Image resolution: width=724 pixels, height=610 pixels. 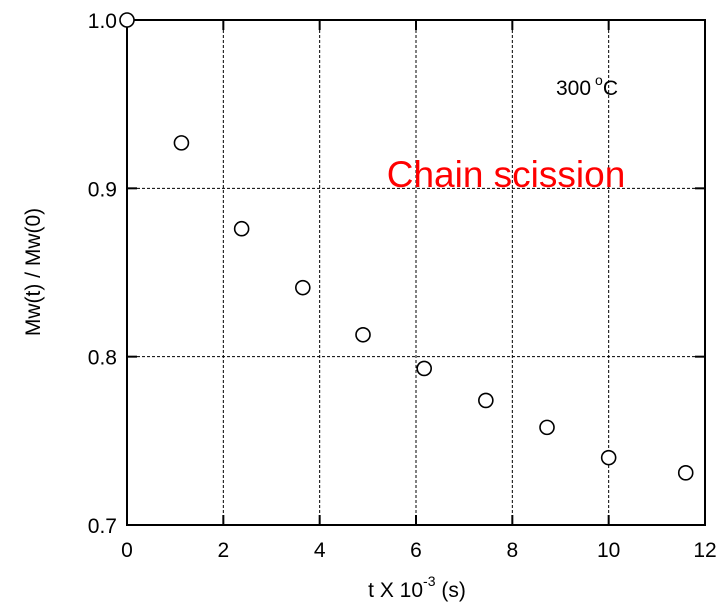 What do you see at coordinates (33, 272) in the screenshot?
I see `y-axis-title: Mw(t) / Mw(0)` at bounding box center [33, 272].